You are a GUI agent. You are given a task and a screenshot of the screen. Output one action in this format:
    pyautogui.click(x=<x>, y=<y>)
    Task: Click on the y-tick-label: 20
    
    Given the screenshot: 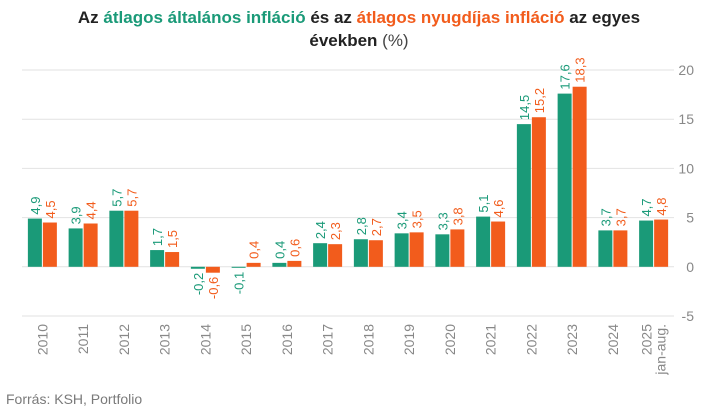 What is the action you would take?
    pyautogui.click(x=686, y=70)
    